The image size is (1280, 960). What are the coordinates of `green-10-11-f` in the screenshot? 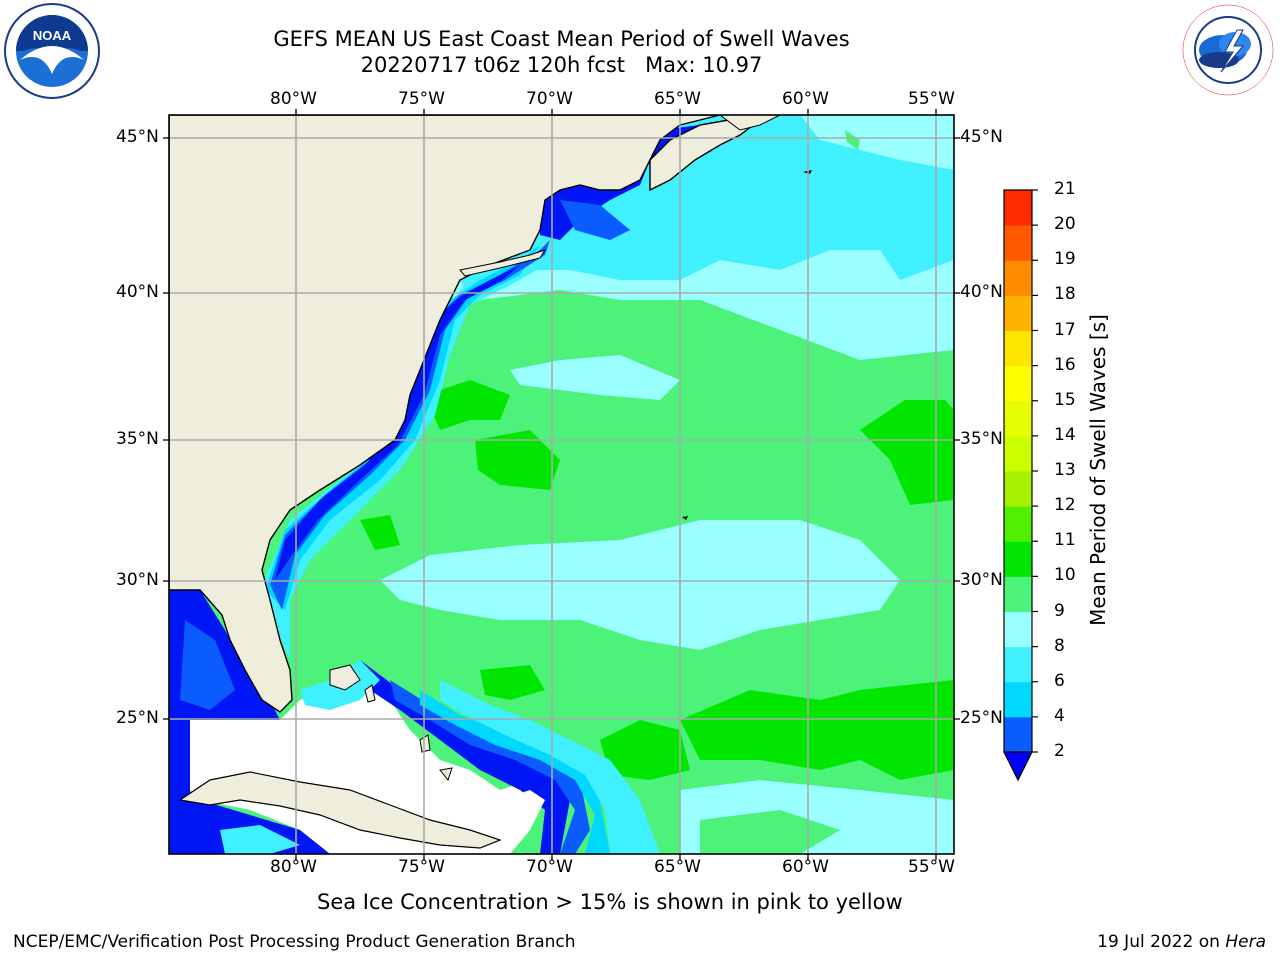 It's located at (645, 750).